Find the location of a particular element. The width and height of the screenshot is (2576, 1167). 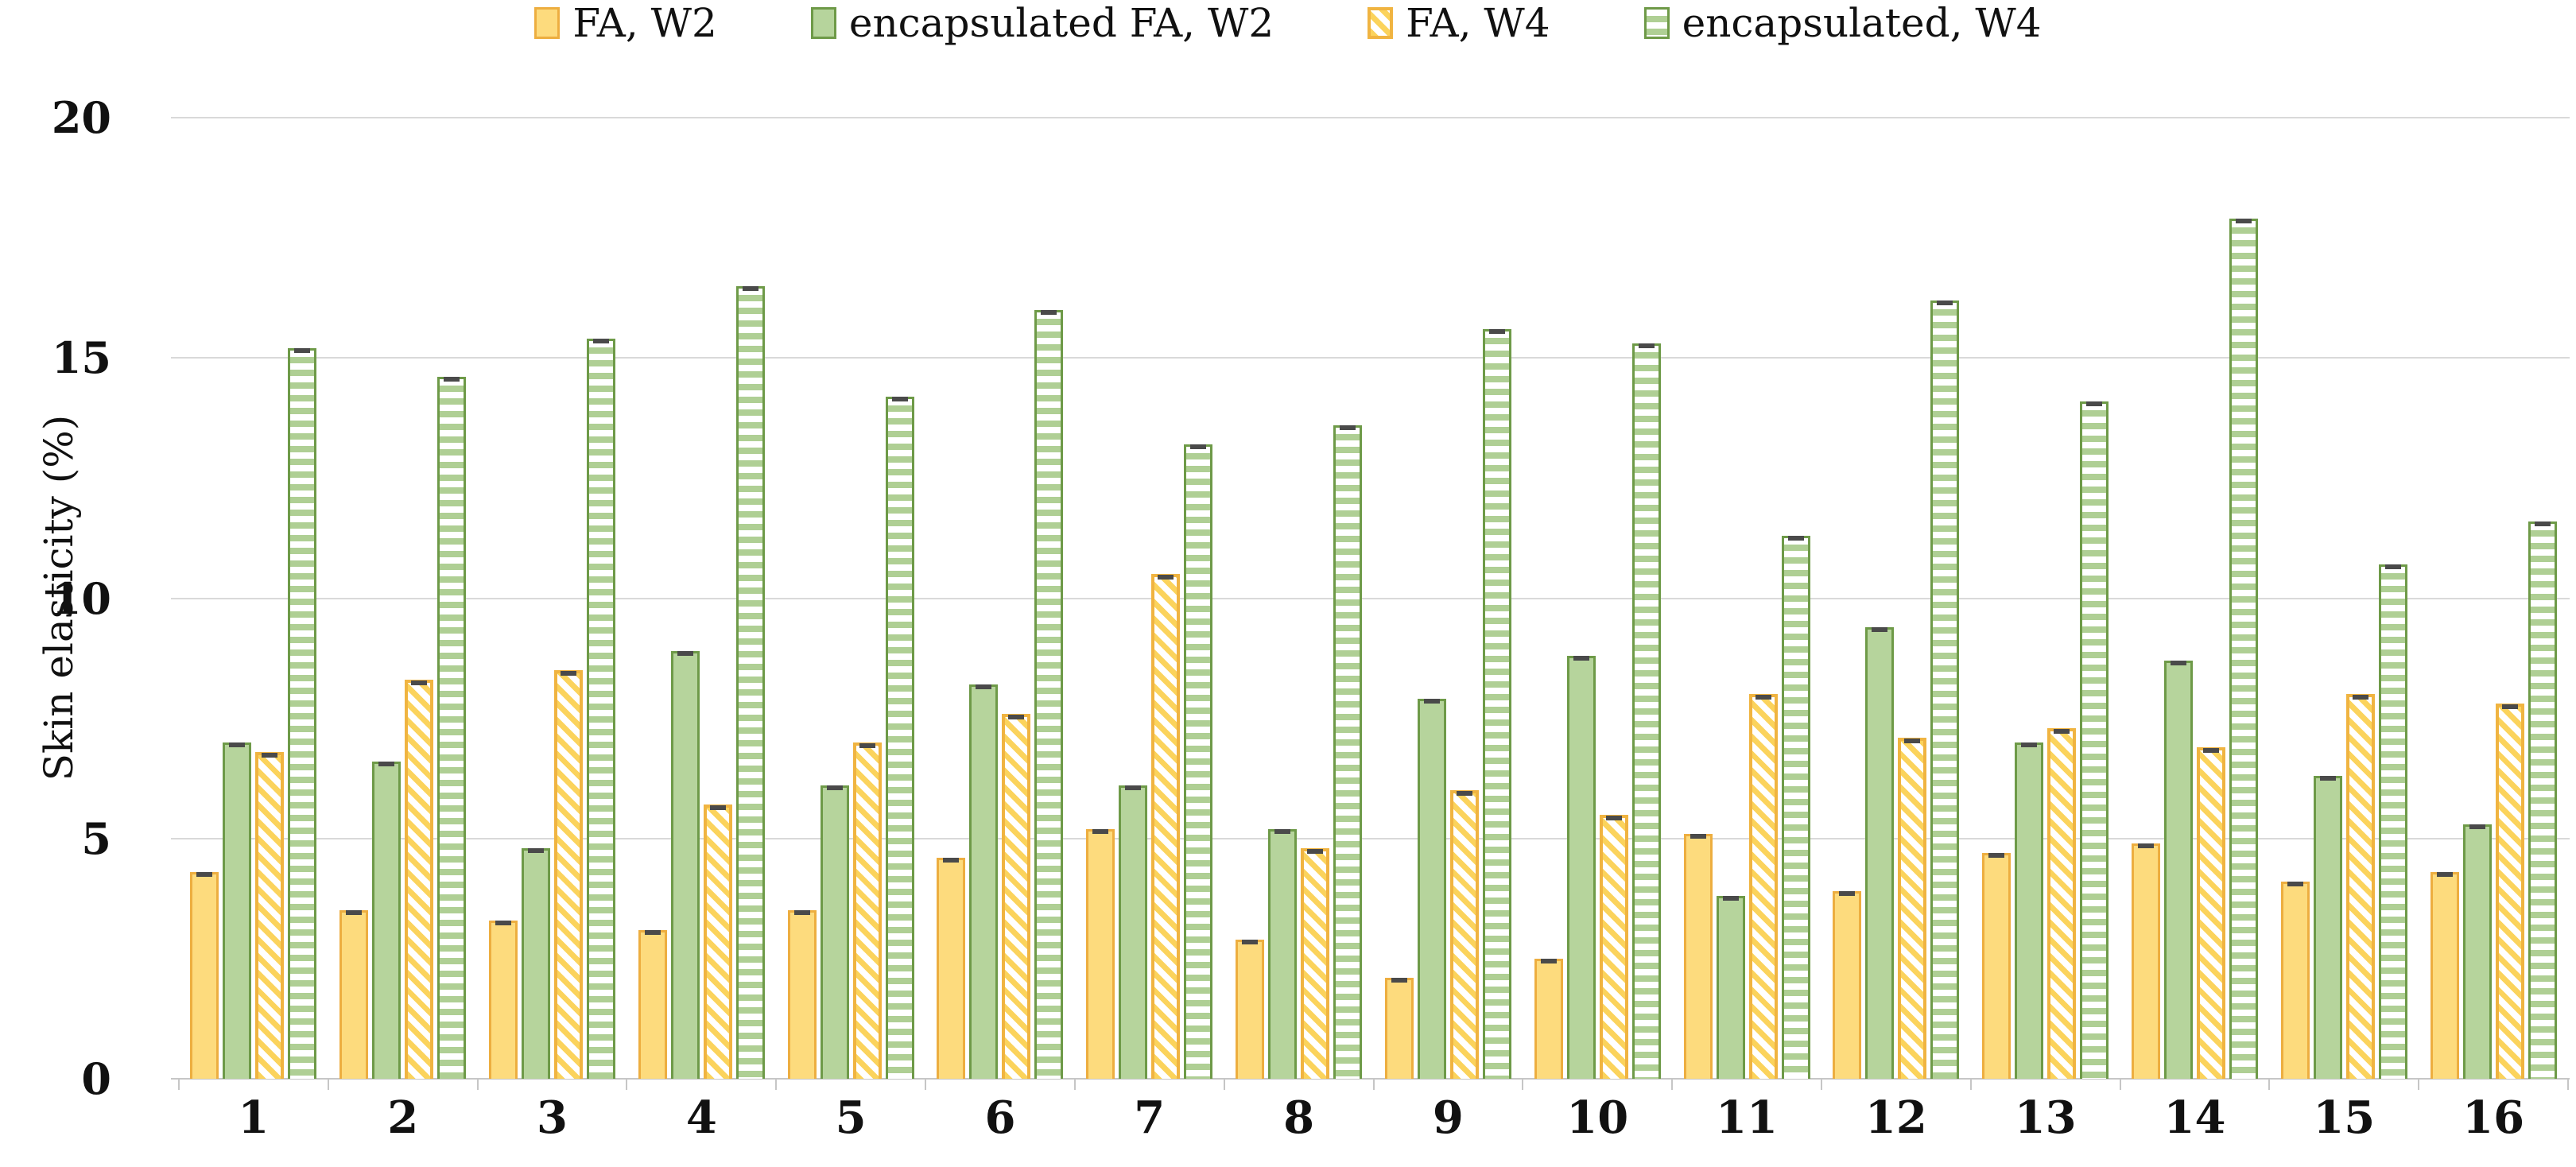

hatch-yellow-swatch-icon is located at coordinates (1381, 23).